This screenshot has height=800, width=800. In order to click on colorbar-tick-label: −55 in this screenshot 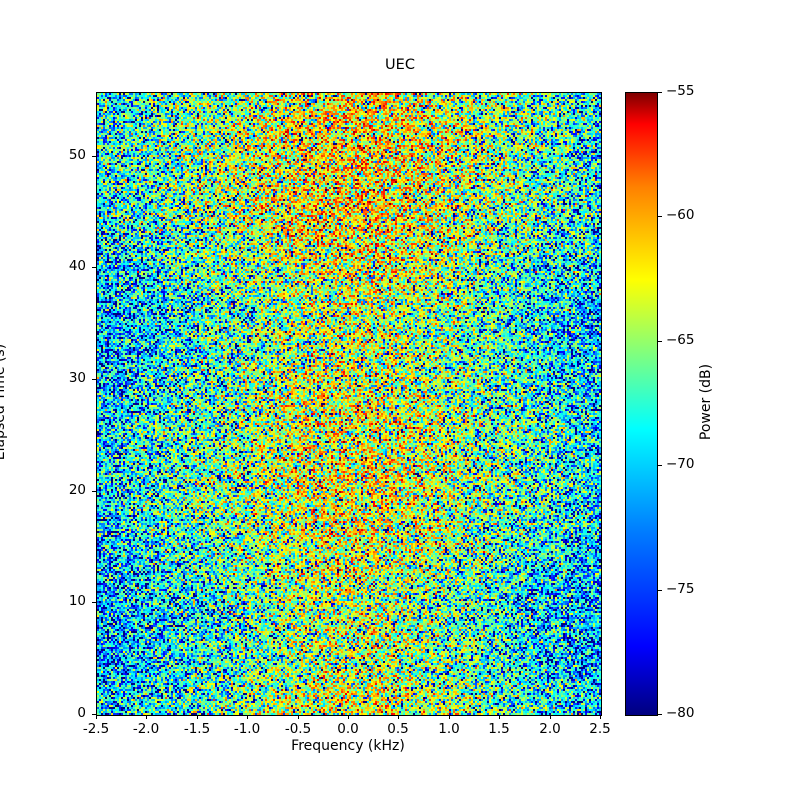, I will do `click(680, 91)`.